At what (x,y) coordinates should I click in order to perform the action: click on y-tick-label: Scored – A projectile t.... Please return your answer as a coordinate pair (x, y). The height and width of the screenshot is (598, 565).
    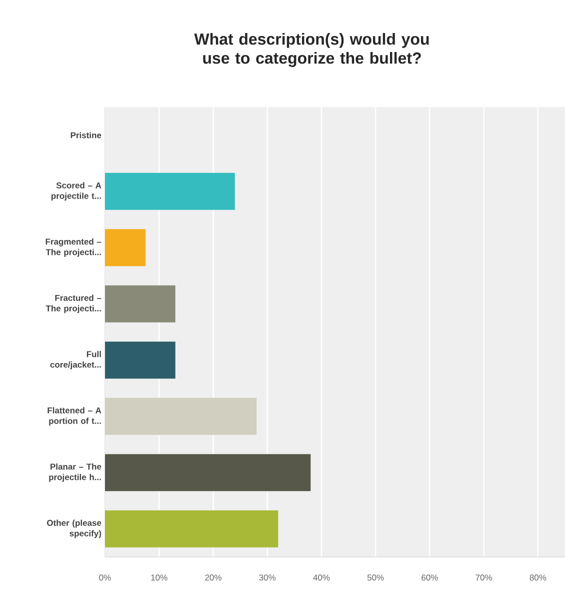
    Looking at the image, I should click on (76, 191).